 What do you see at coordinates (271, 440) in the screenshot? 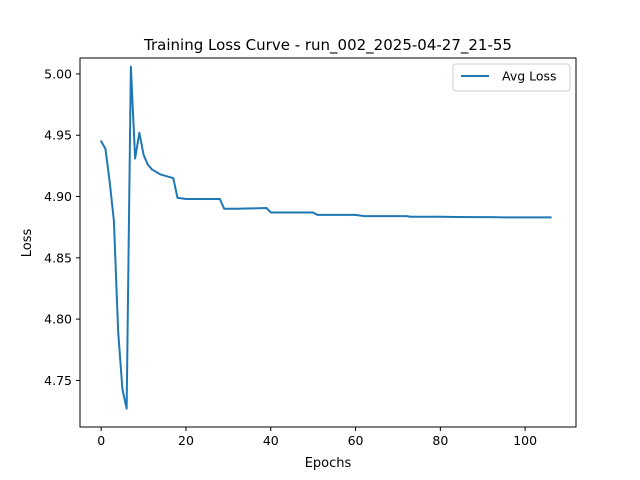
I see `x-tick-label: 40` at bounding box center [271, 440].